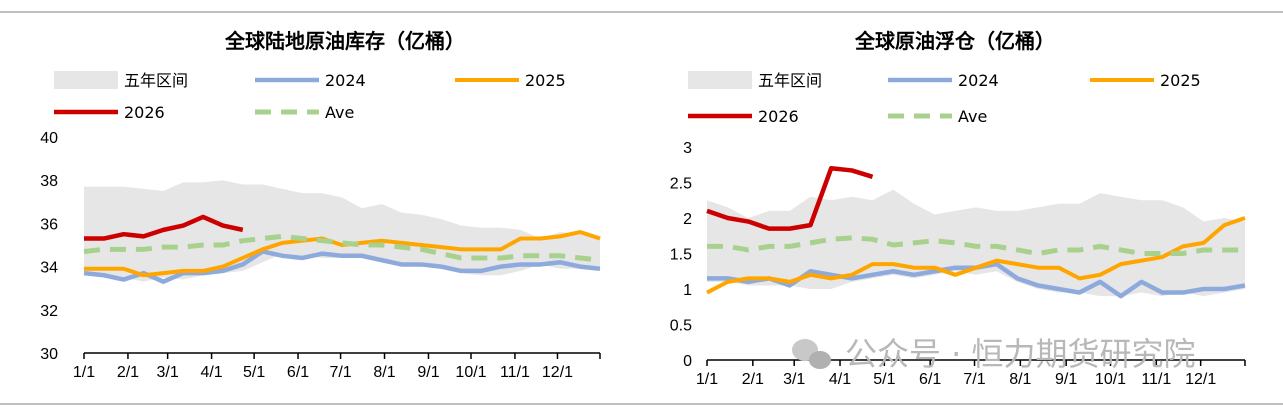 This screenshot has width=1283, height=412. What do you see at coordinates (681, 184) in the screenshot?
I see `y-tick-label: 2.5` at bounding box center [681, 184].